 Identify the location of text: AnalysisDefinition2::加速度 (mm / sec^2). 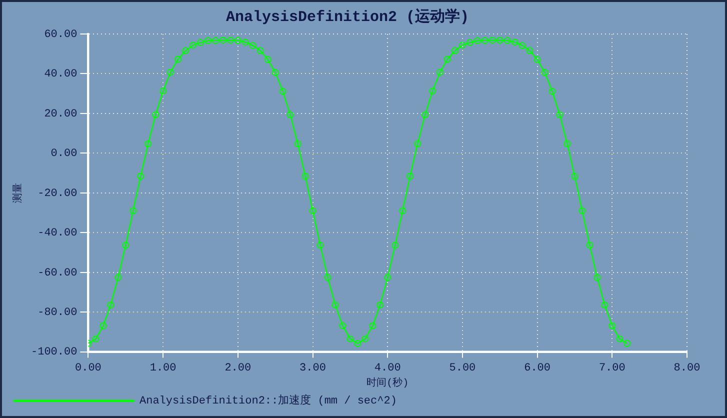
(268, 400).